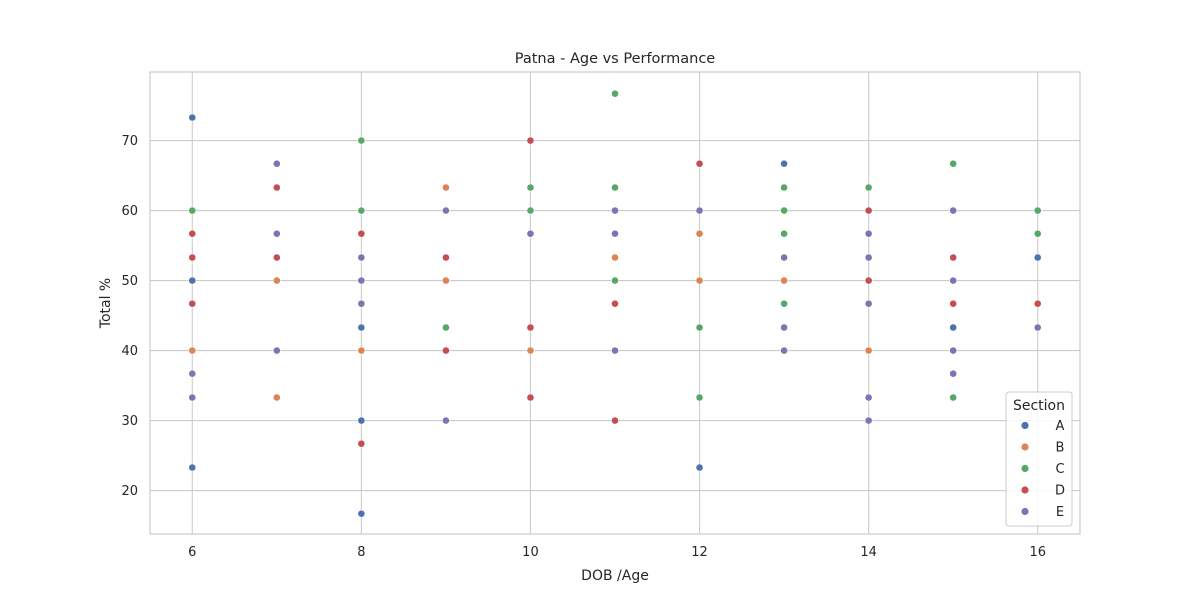  I want to click on y-tick-label: 50, so click(129, 281).